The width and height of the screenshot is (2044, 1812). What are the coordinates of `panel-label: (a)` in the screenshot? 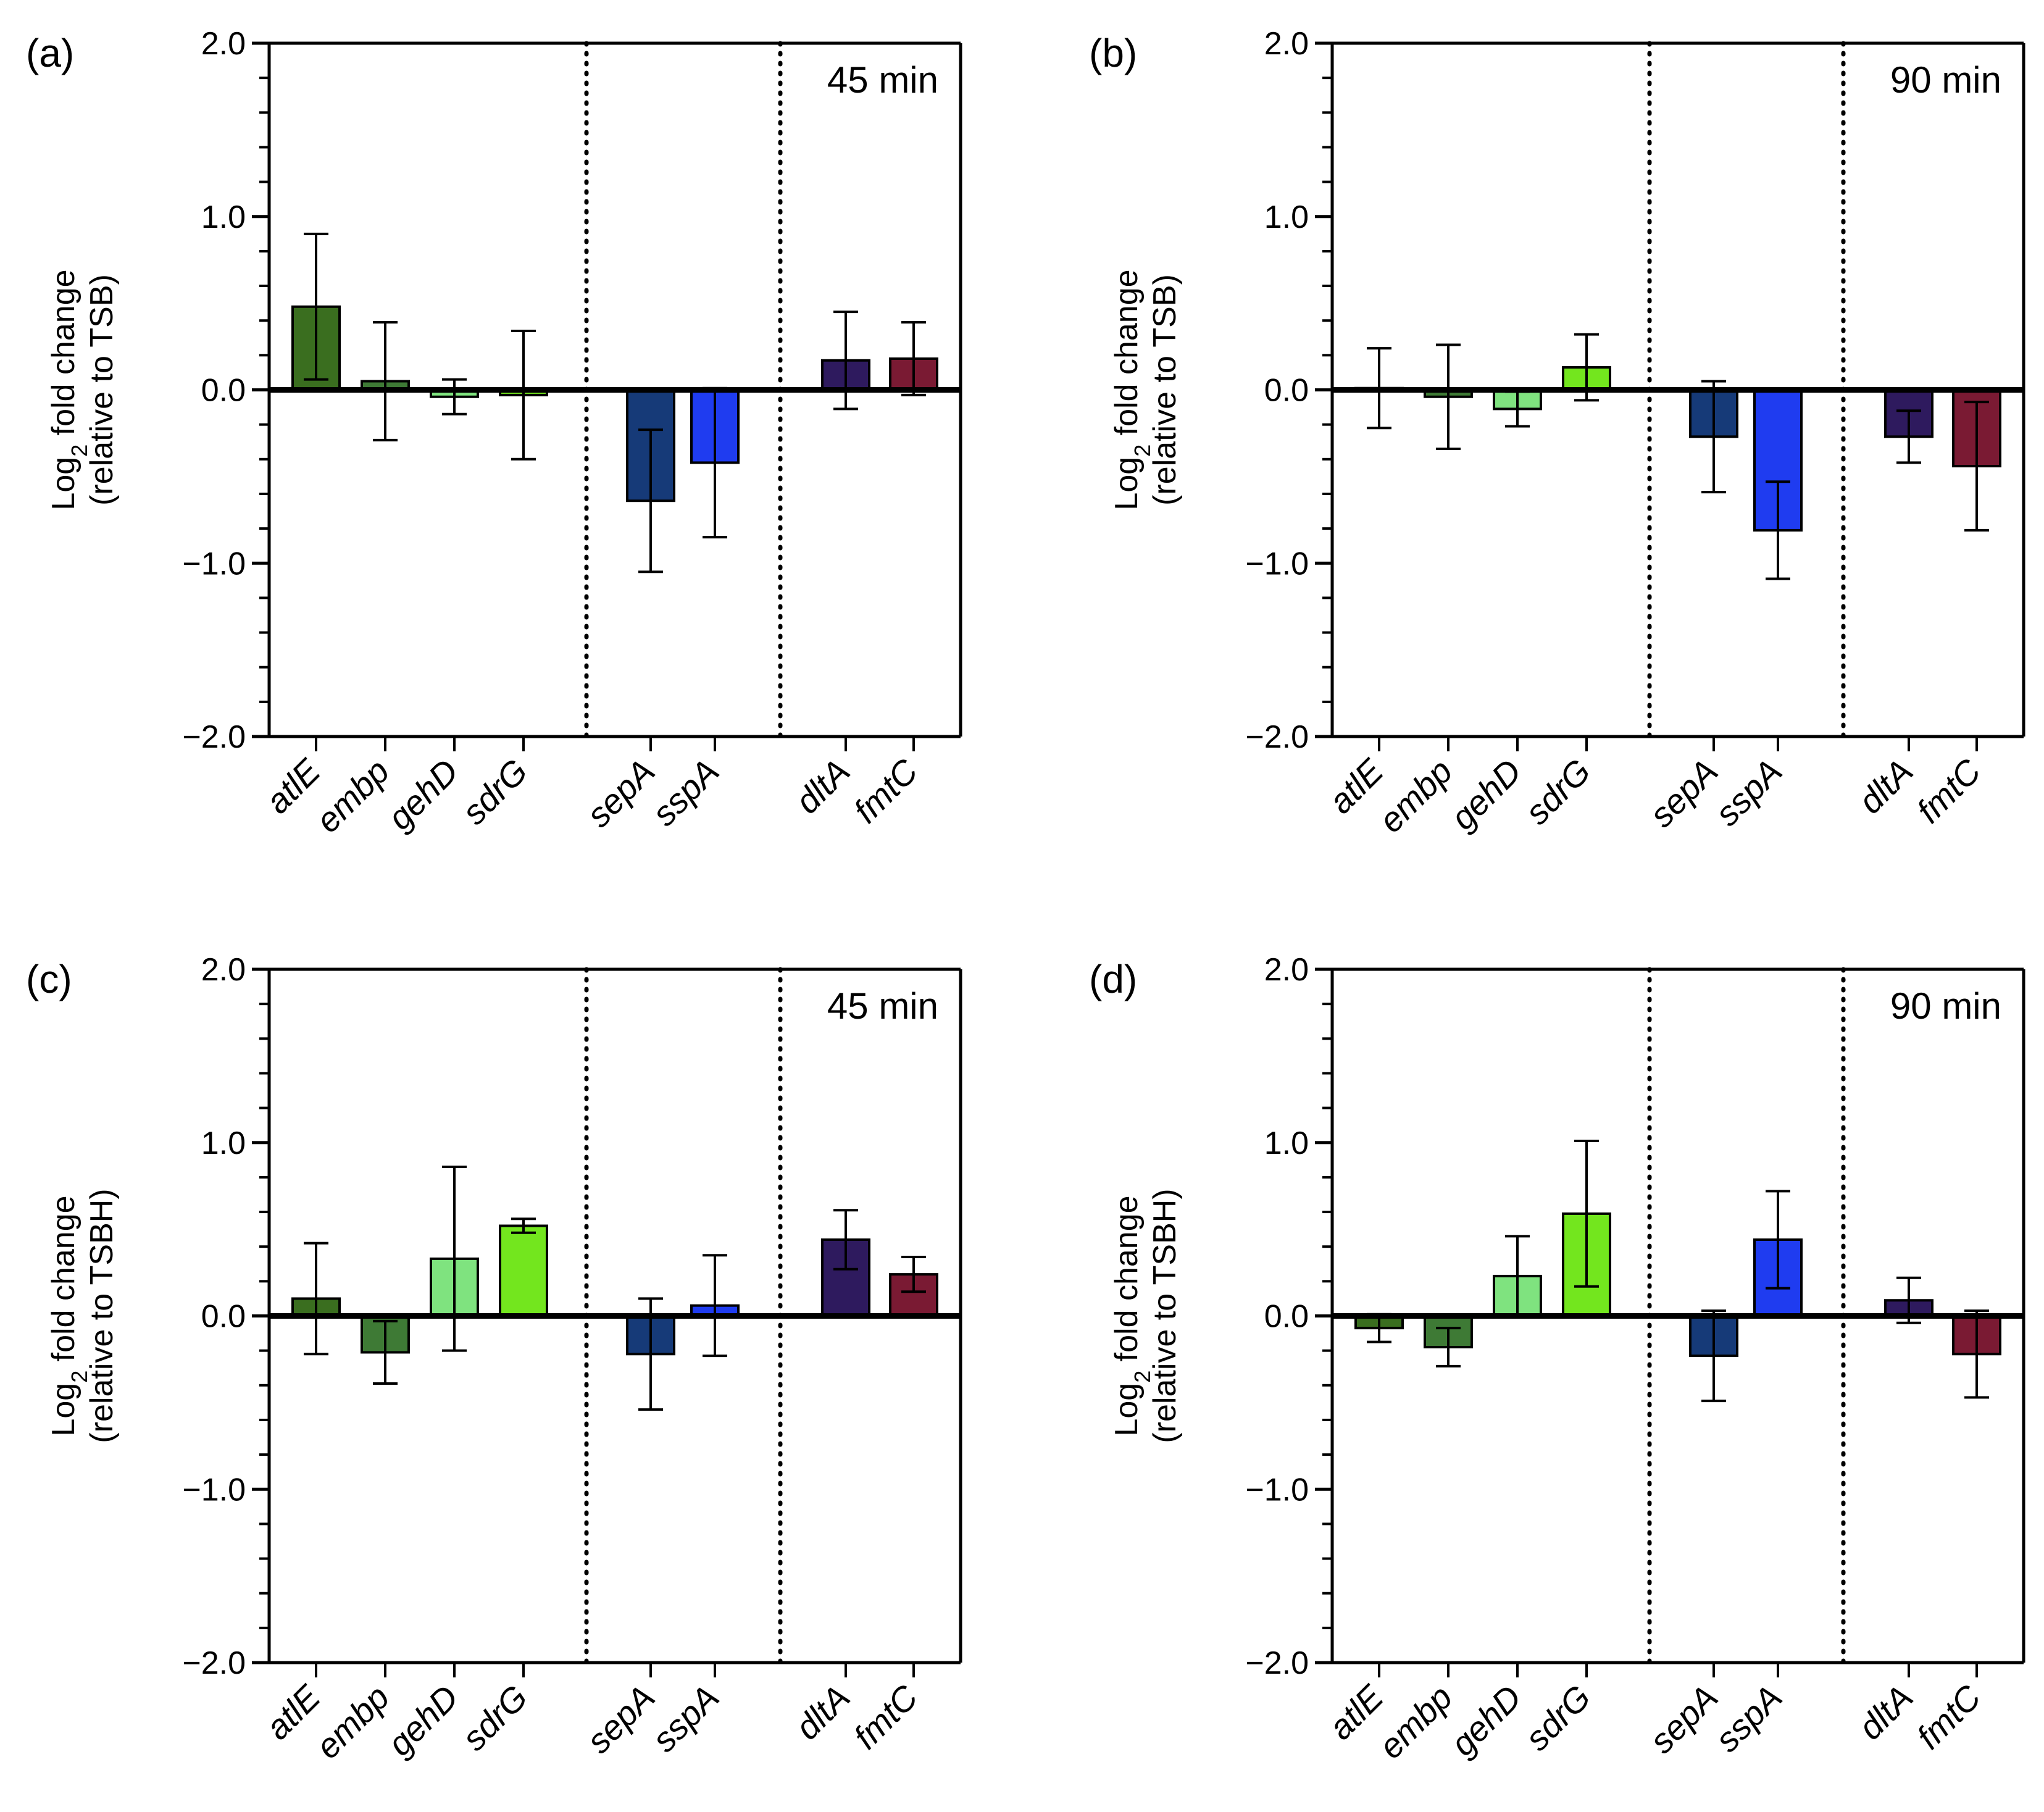 It's located at (50, 53).